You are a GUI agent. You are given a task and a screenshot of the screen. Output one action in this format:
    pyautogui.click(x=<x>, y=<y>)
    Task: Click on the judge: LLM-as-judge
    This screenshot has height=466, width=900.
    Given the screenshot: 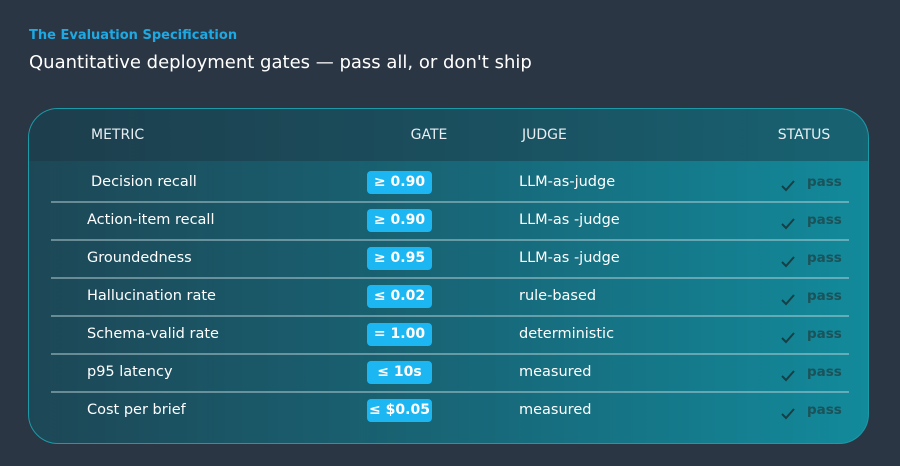 What is the action you would take?
    pyautogui.click(x=567, y=182)
    